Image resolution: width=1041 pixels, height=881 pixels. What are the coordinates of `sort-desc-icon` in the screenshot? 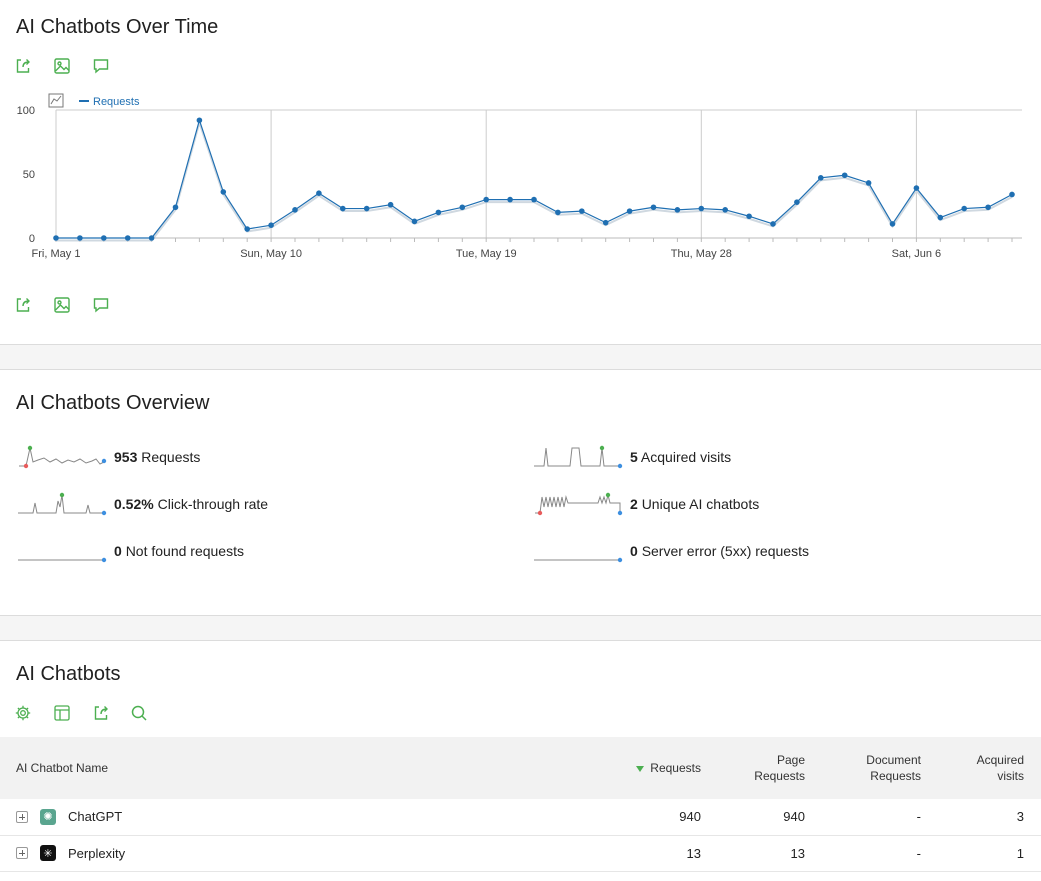 It's located at (640, 768).